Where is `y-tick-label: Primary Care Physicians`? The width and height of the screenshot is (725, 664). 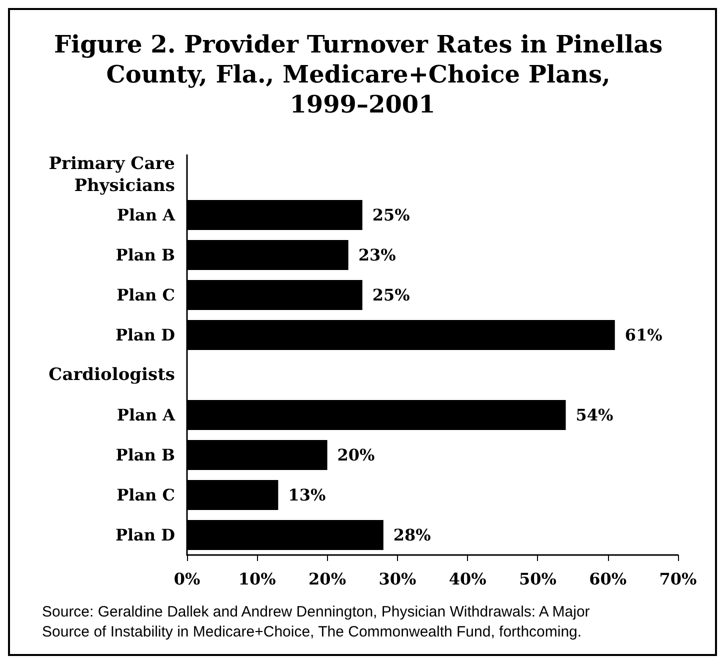
y-tick-label: Primary Care Physicians is located at coordinates (112, 175).